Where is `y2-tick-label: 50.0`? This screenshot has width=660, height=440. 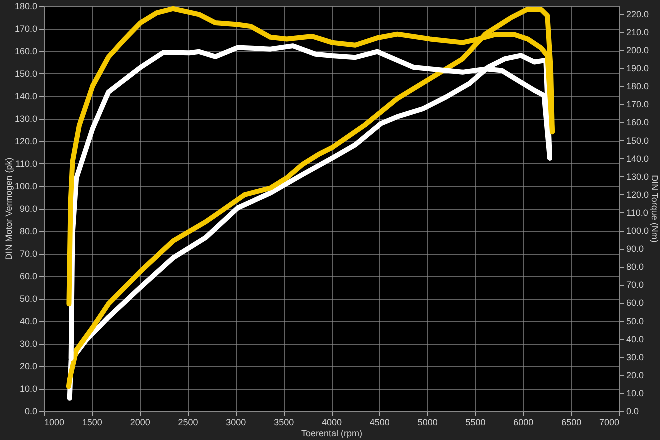 y2-tick-label: 50.0 is located at coordinates (635, 321).